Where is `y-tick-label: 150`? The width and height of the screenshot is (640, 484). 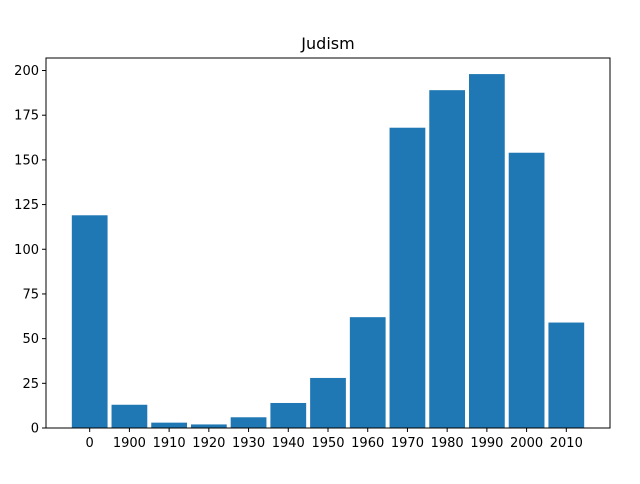 y-tick-label: 150 is located at coordinates (26, 160).